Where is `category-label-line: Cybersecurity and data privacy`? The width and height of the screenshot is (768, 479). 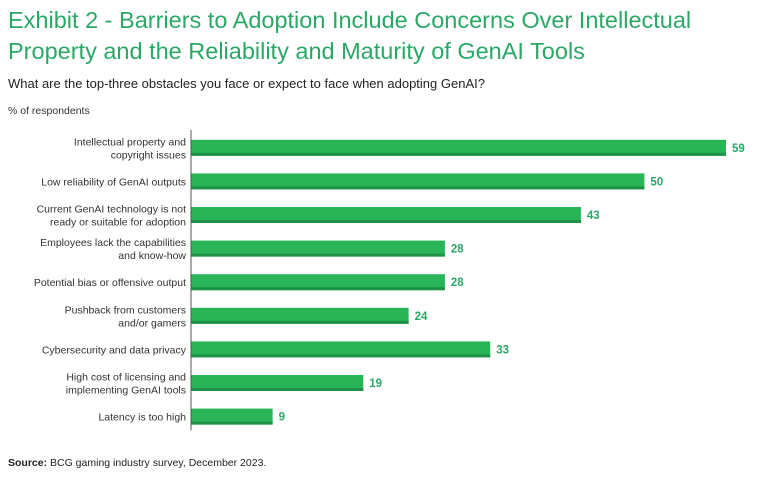 category-label-line: Cybersecurity and data privacy is located at coordinates (114, 350).